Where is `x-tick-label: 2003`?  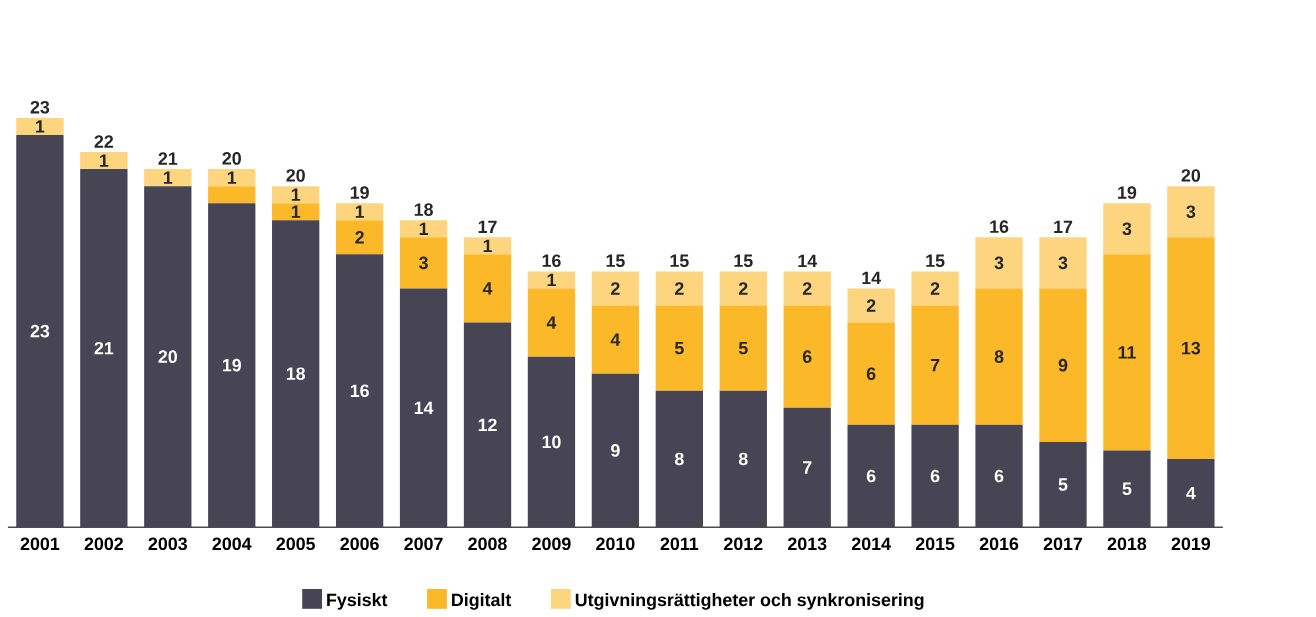
x-tick-label: 2003 is located at coordinates (167, 544).